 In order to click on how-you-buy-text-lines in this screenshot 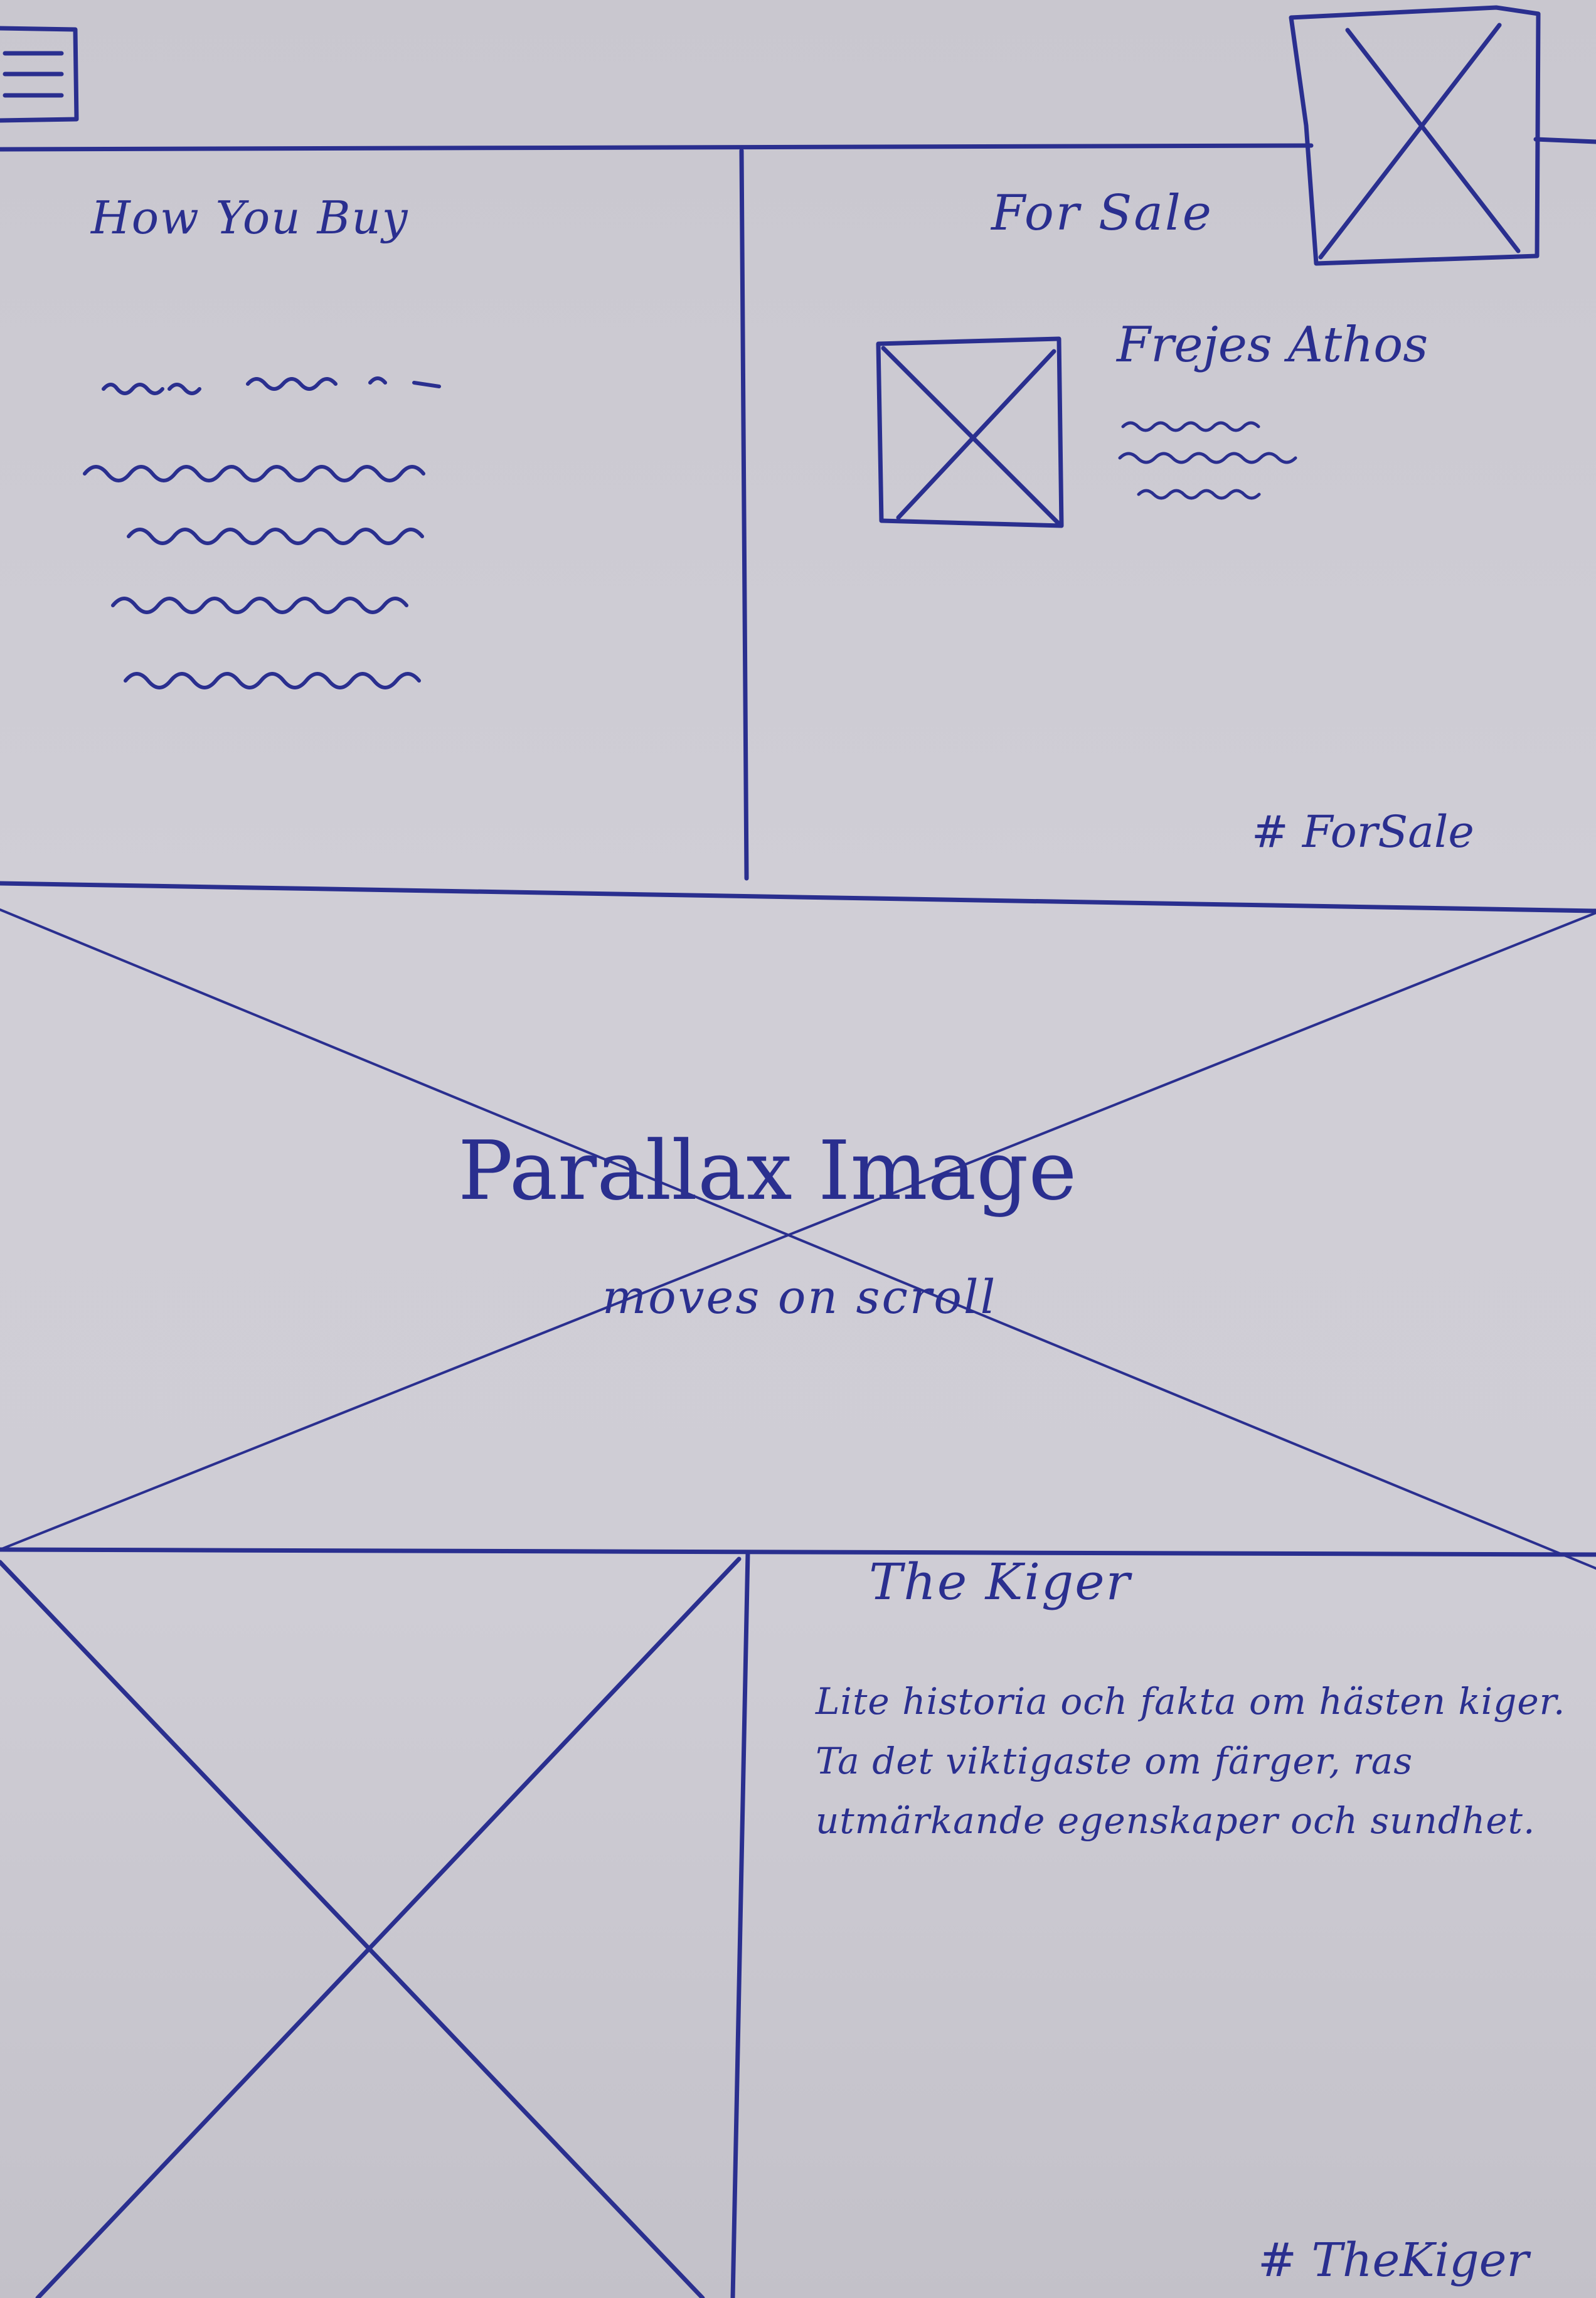, I will do `click(262, 532)`.